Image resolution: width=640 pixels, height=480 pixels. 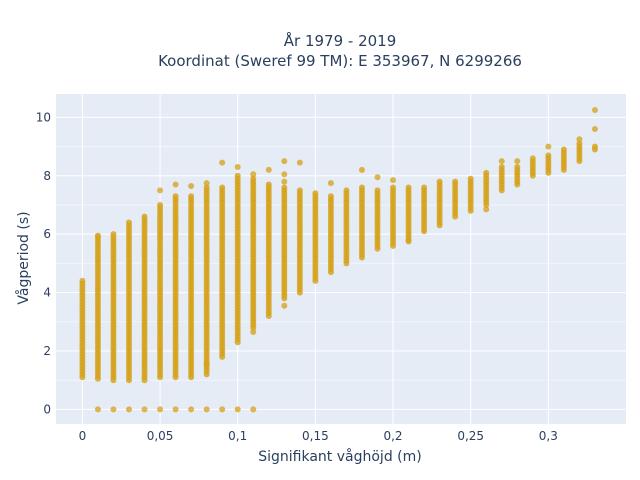 I want to click on x-tick-label: 0,3, so click(x=548, y=436).